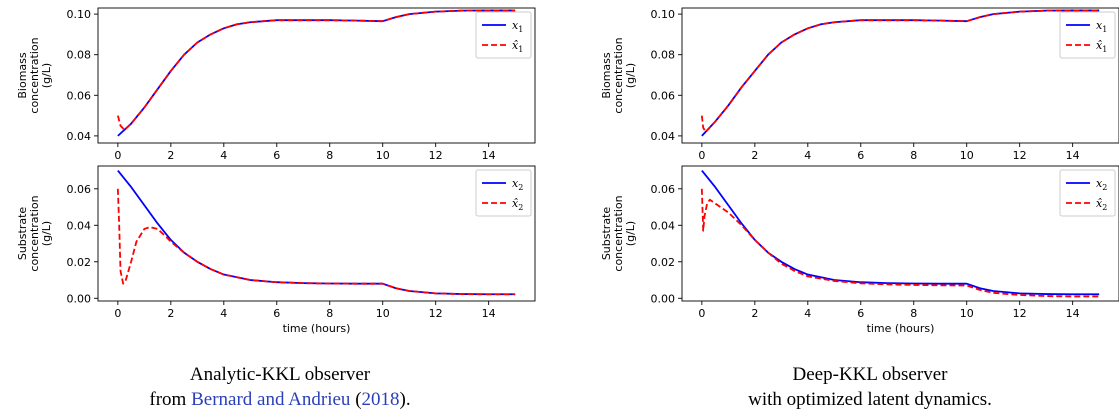 The width and height of the screenshot is (1119, 417). I want to click on caption-left-line2: from Bernard and Andrieu (2018)., so click(280, 399).